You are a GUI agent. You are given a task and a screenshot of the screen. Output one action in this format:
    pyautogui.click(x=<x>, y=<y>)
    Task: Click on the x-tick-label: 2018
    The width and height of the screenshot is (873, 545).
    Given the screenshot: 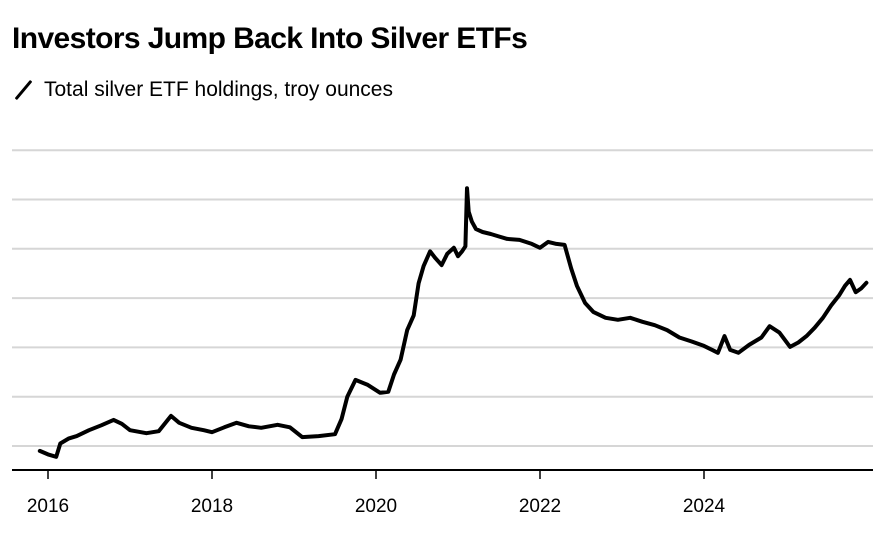 What is the action you would take?
    pyautogui.click(x=212, y=506)
    